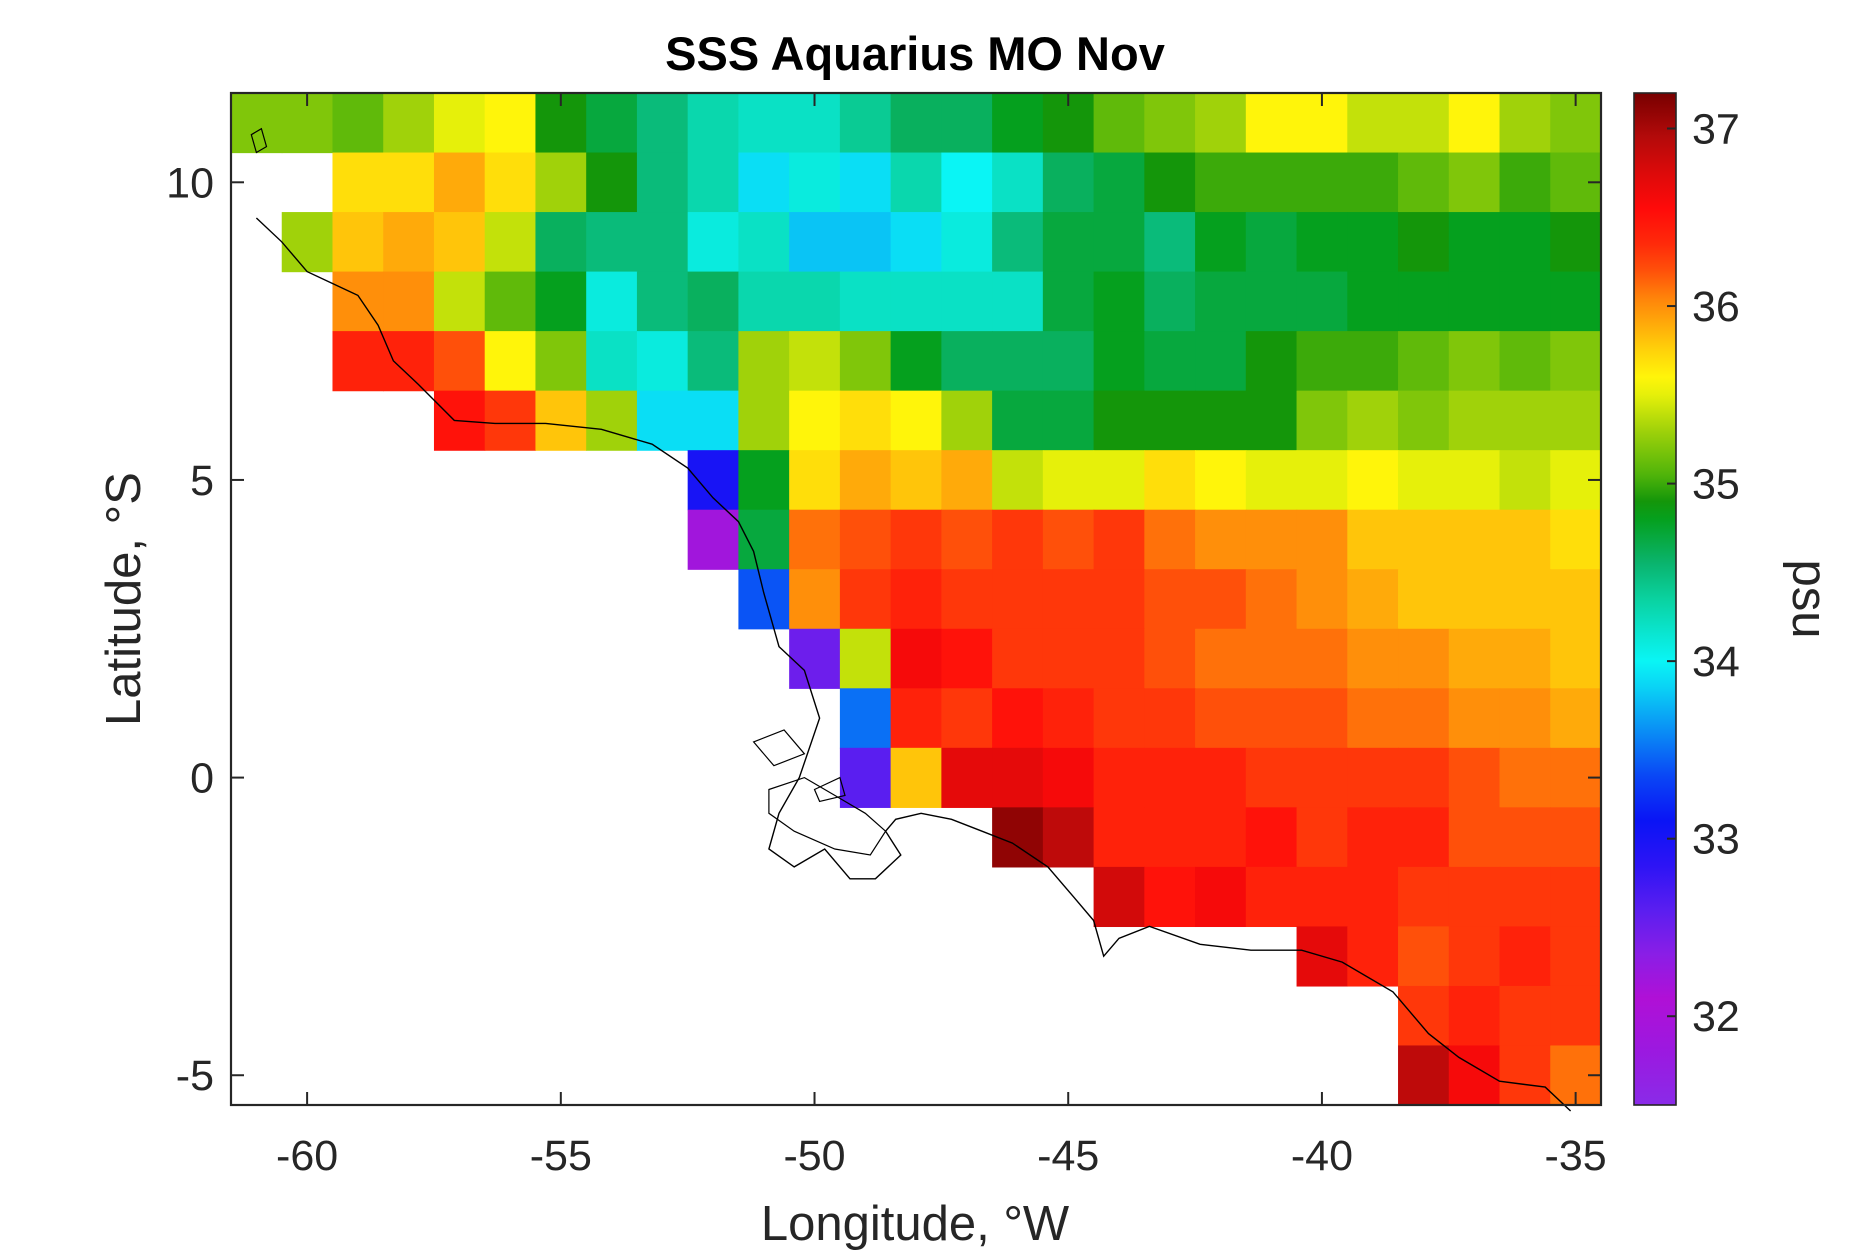  I want to click on colorbar-ticks: 32 33 34 35 36 37, so click(1703, 573).